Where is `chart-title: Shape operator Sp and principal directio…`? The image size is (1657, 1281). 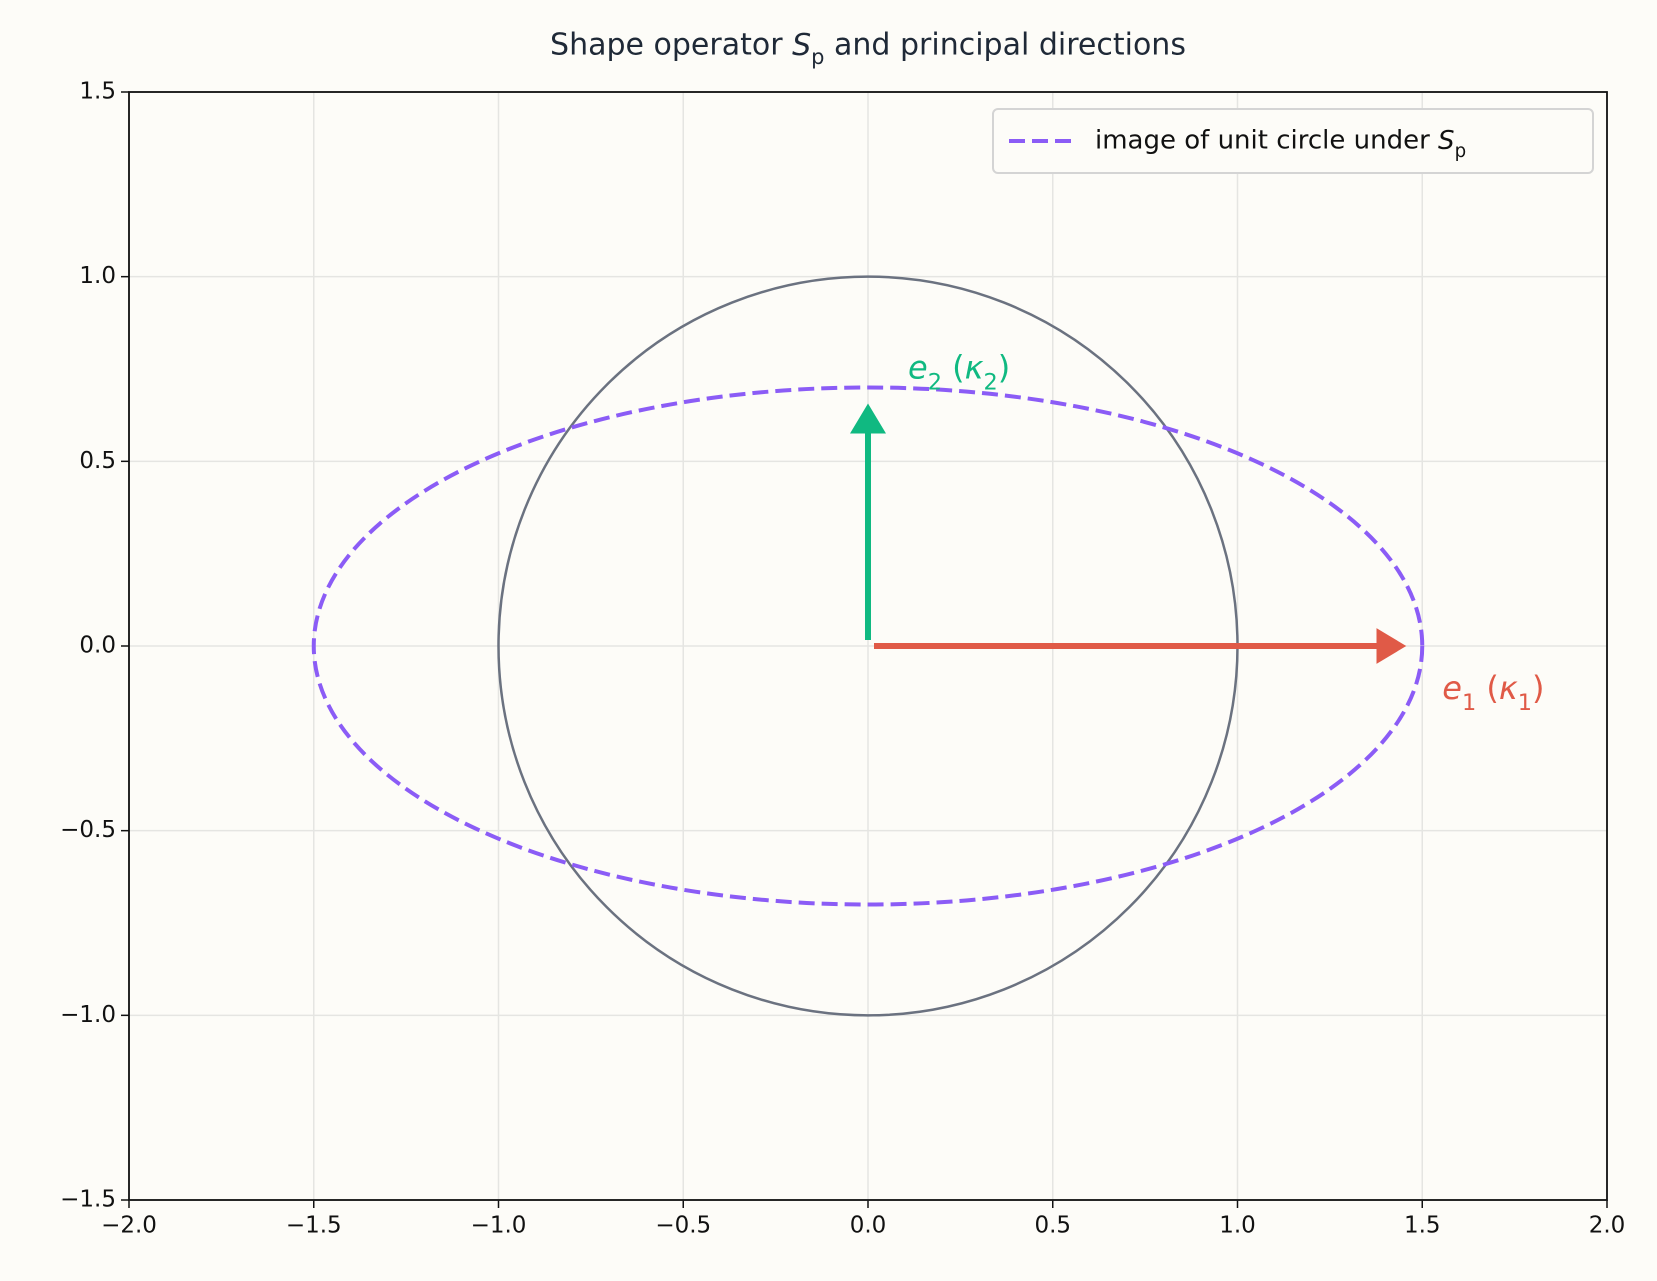 chart-title: Shape operator Sp and principal directio… is located at coordinates (868, 49).